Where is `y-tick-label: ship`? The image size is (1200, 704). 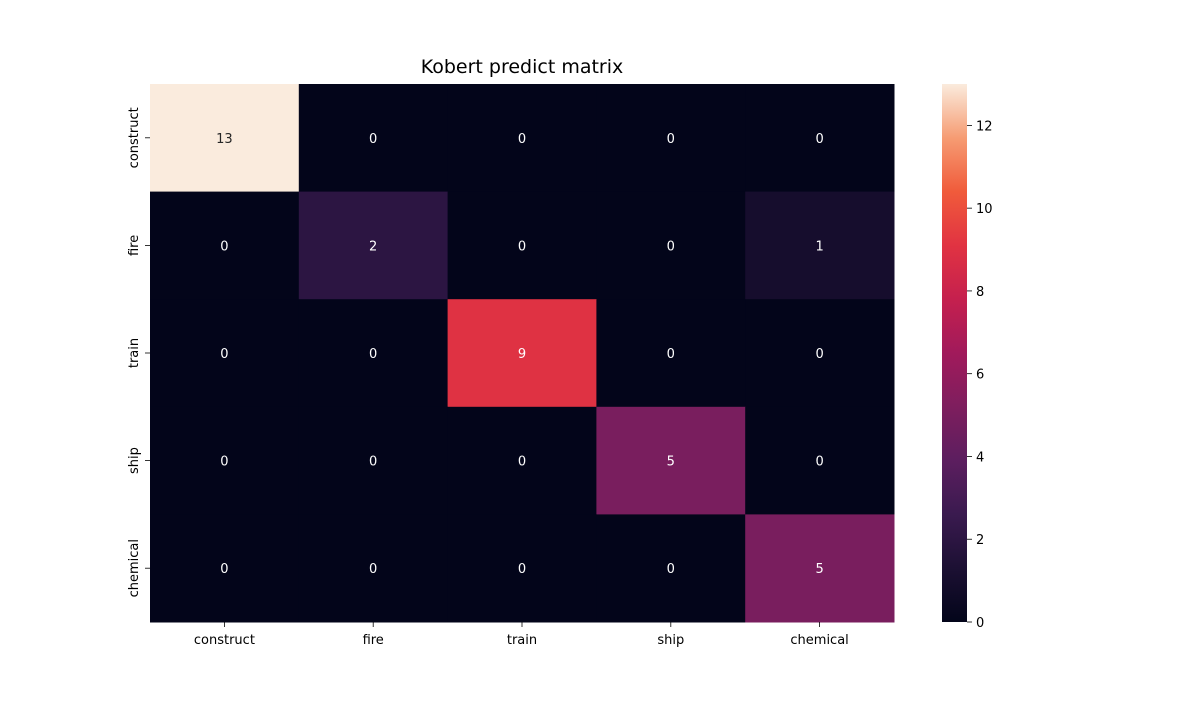
y-tick-label: ship is located at coordinates (134, 460).